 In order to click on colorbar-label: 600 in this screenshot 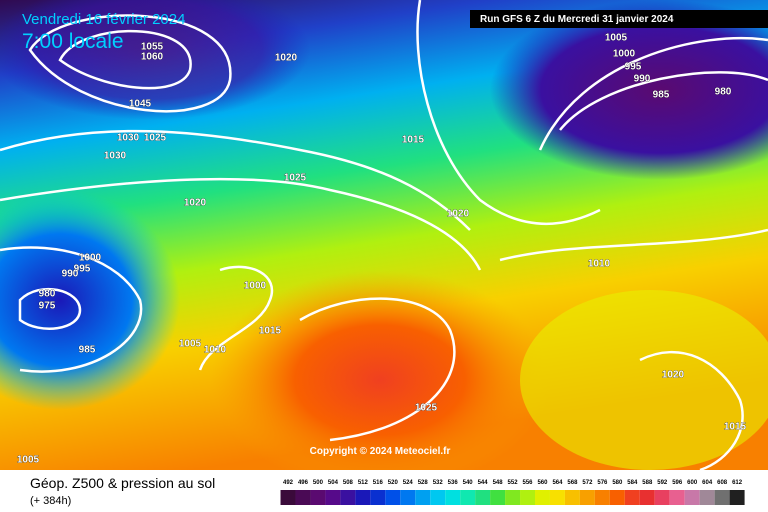, I will do `click(692, 483)`.